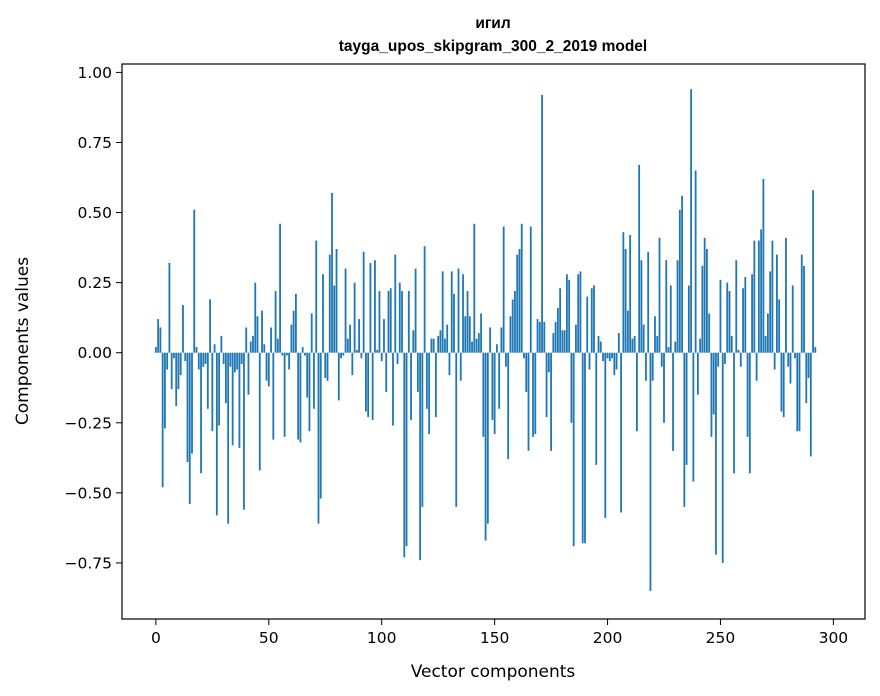  I want to click on y-tick-label: 0.00, so click(94, 353).